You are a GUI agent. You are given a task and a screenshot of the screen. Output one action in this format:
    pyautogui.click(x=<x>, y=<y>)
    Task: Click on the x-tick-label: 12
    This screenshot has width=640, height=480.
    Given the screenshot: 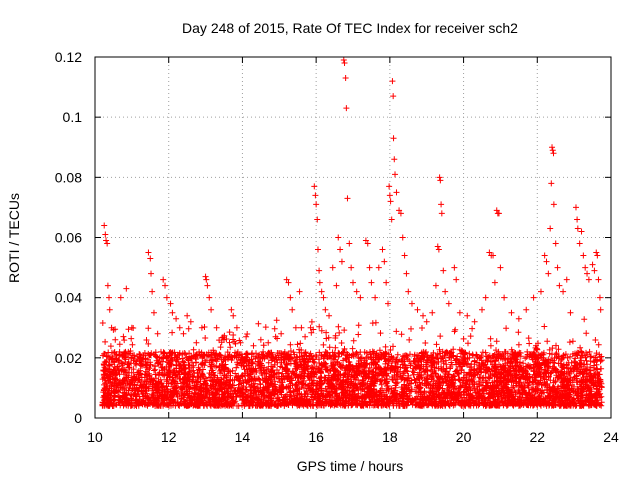 What is the action you would take?
    pyautogui.click(x=169, y=437)
    